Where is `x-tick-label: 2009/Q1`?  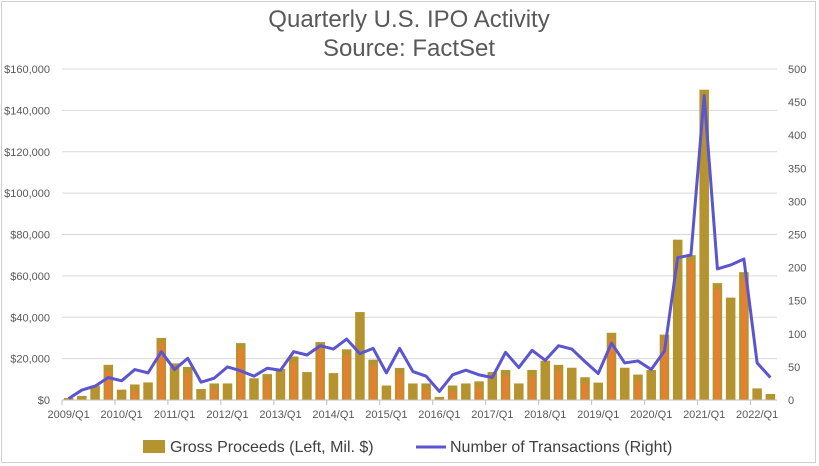
x-tick-label: 2009/Q1 is located at coordinates (69, 415).